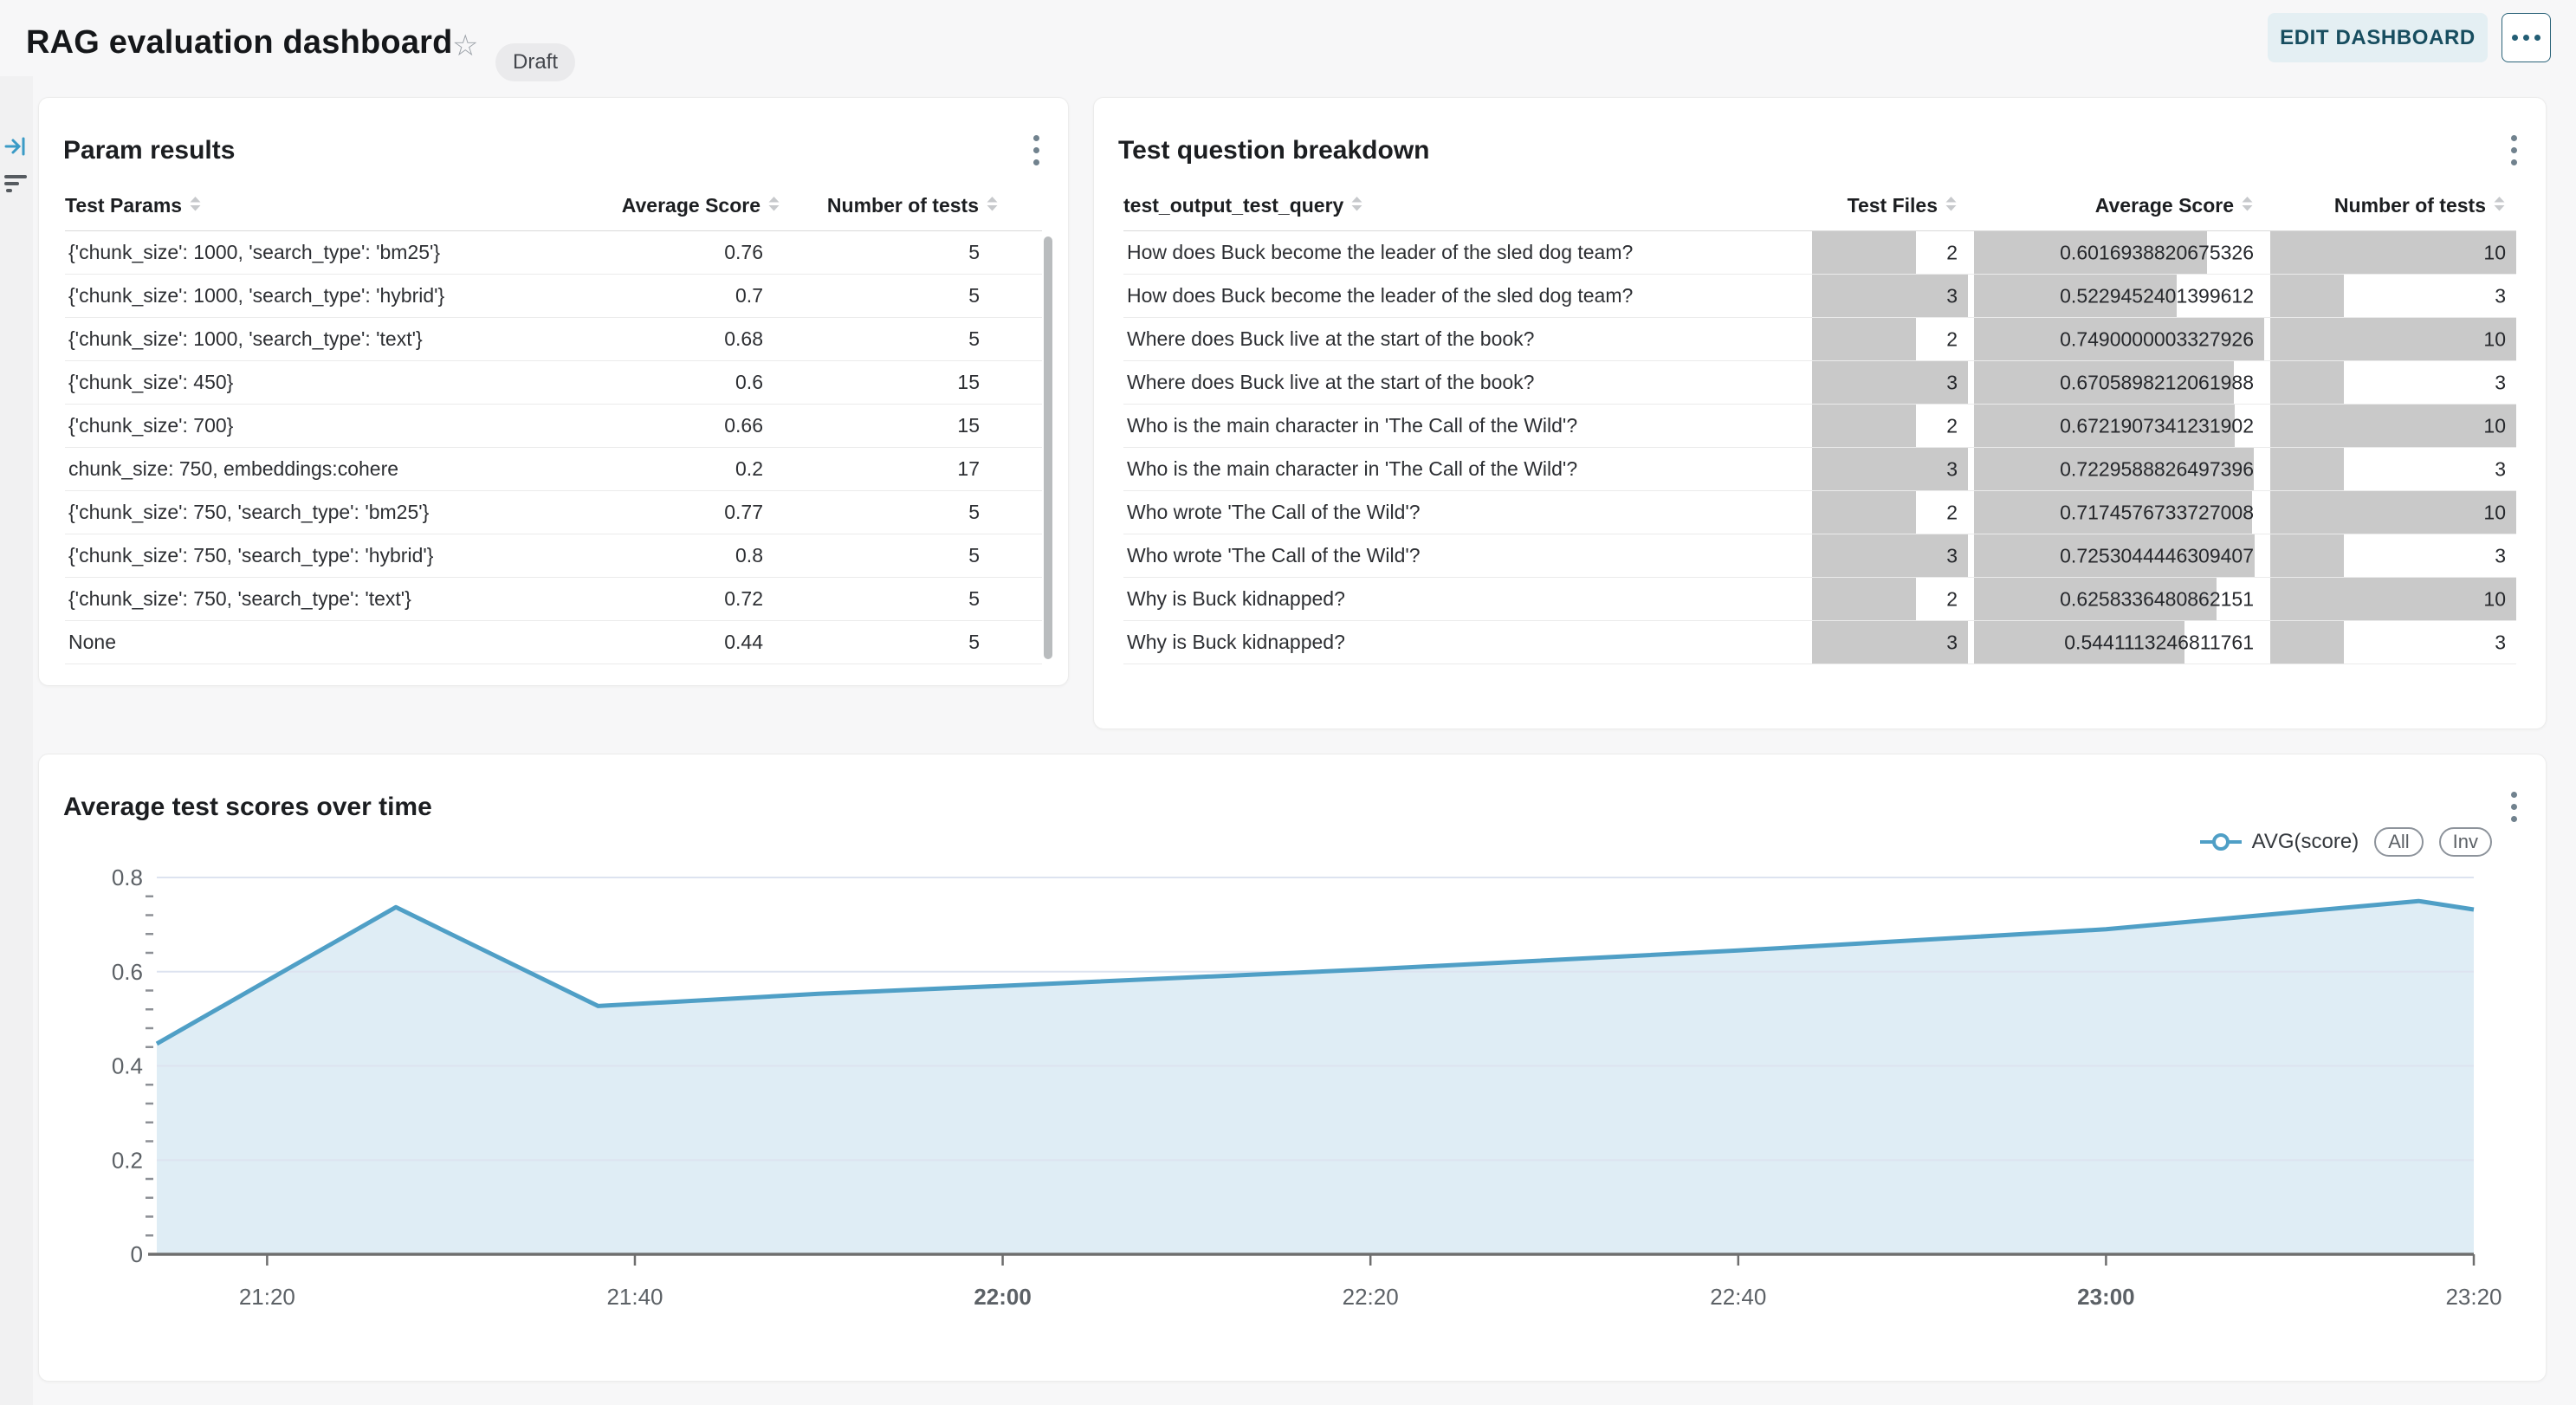  I want to click on cell-value: 0.6016938820675326, so click(2157, 252).